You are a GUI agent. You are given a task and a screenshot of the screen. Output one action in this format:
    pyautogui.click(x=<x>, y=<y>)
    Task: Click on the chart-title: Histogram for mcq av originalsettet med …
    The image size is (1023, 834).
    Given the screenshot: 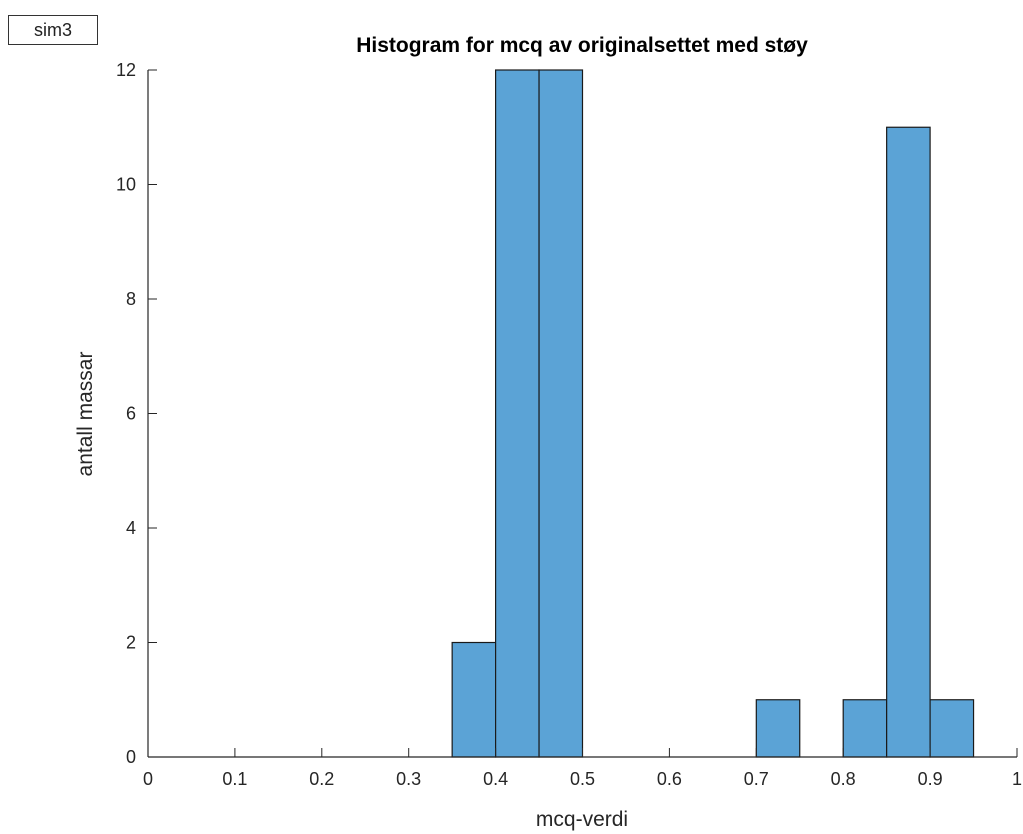 What is the action you would take?
    pyautogui.click(x=582, y=45)
    